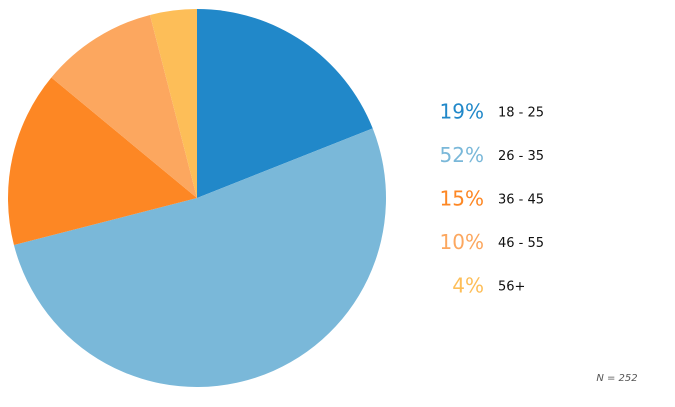  Describe the element at coordinates (462, 112) in the screenshot. I see `legend-value: 19%` at that location.